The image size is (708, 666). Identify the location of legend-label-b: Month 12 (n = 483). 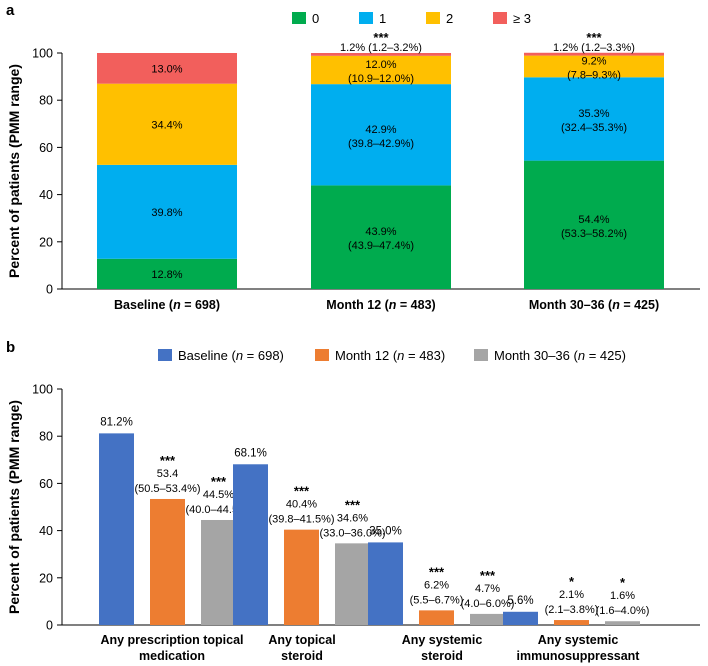
(390, 355).